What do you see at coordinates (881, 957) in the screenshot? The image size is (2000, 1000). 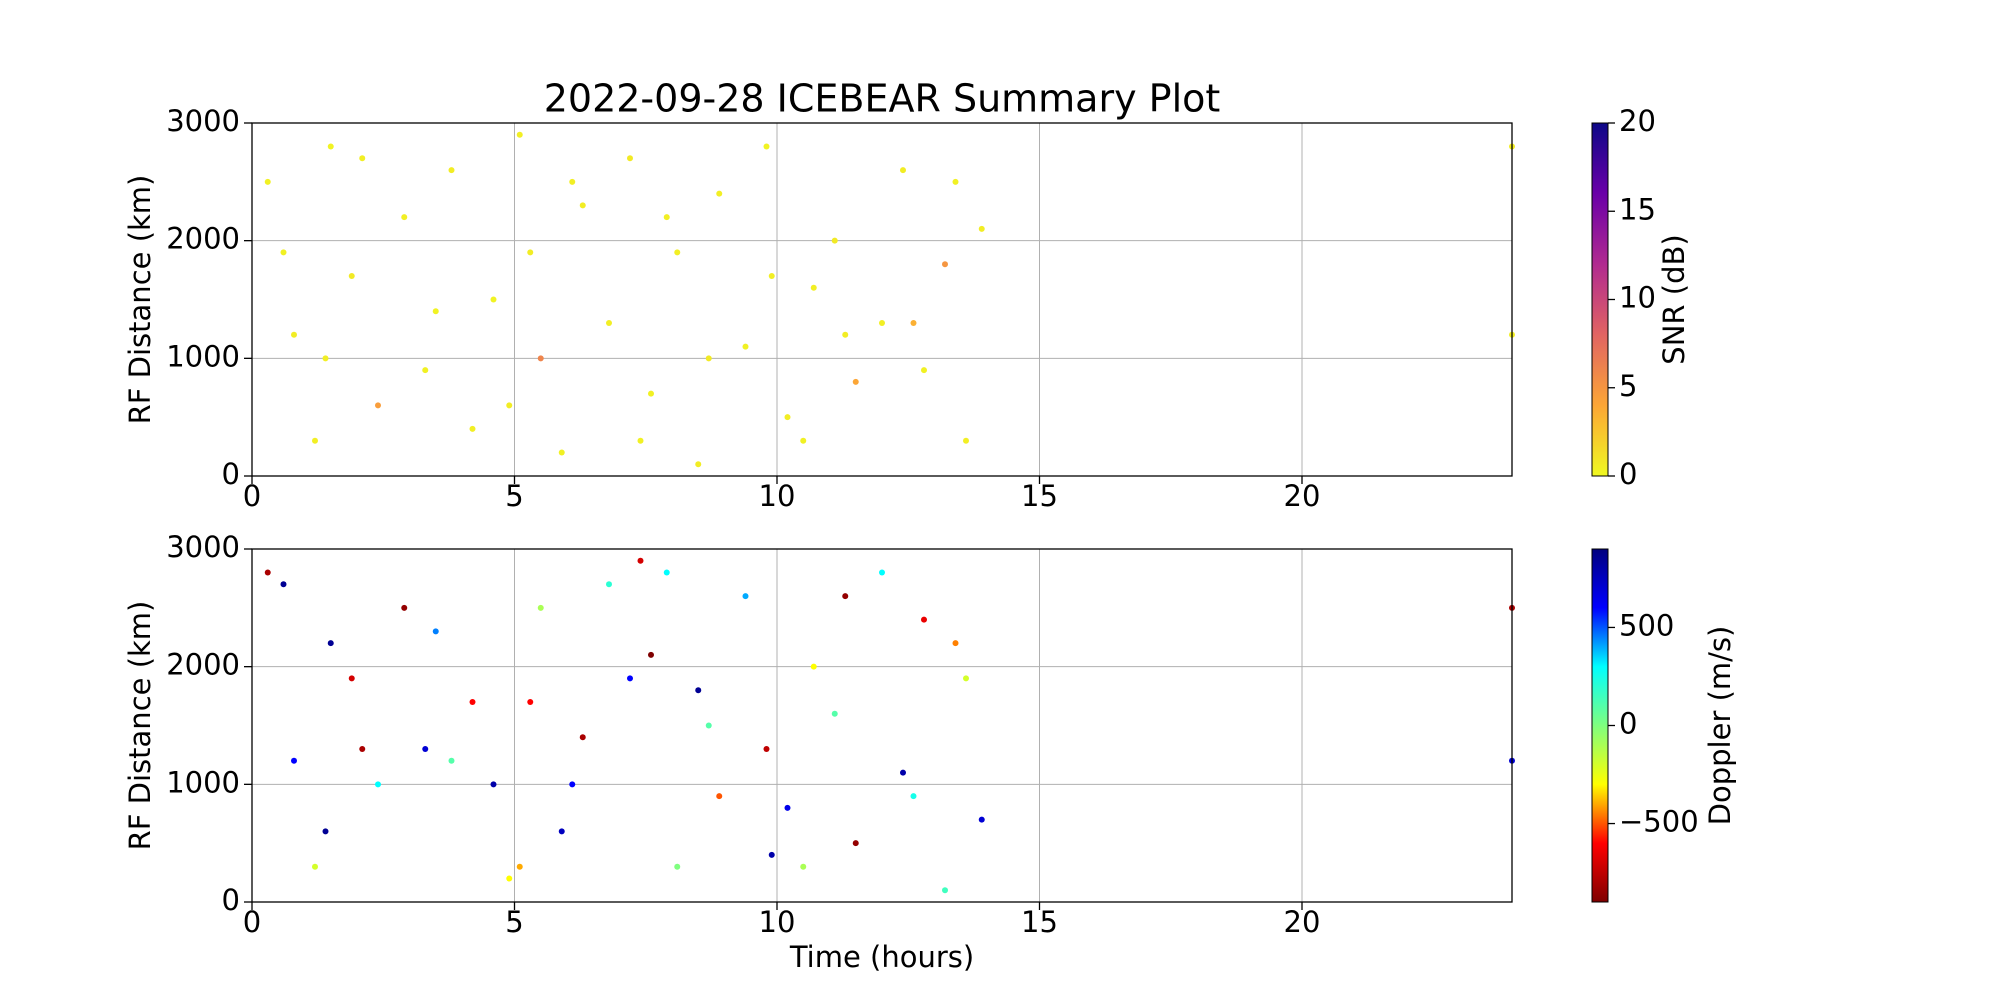 I see `x-axis-label: Time (hours)` at bounding box center [881, 957].